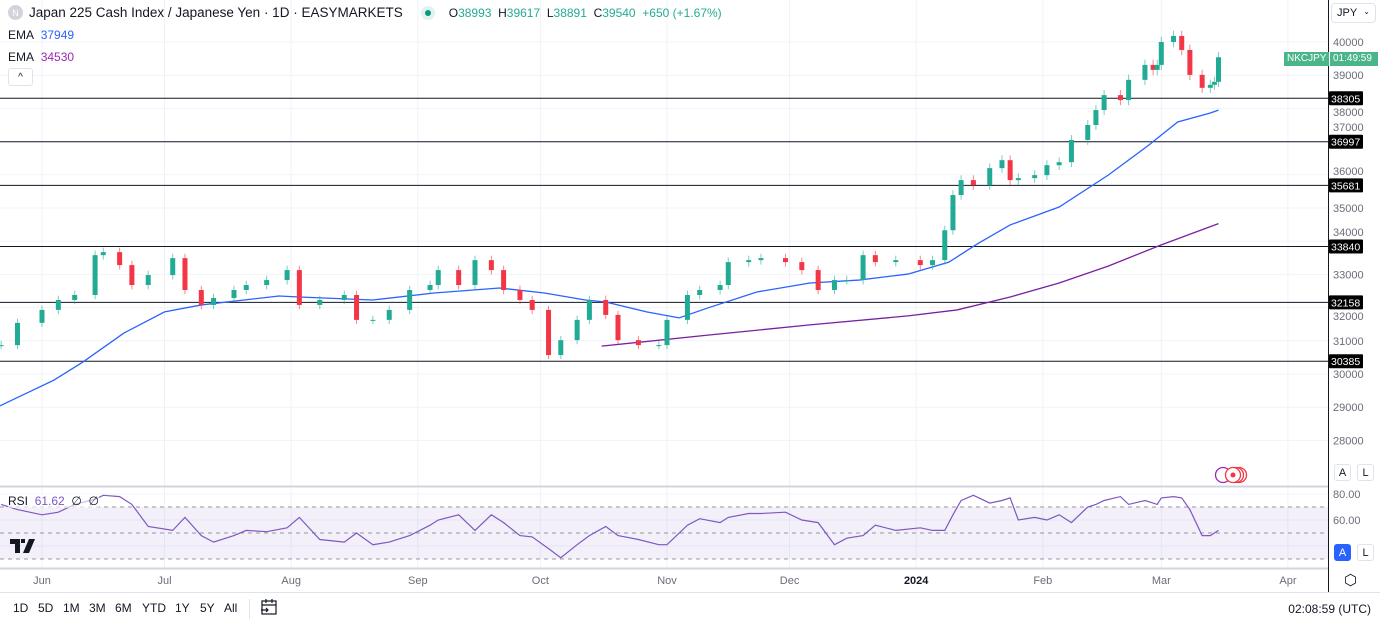 Image resolution: width=1380 pixels, height=627 pixels. Describe the element at coordinates (71, 608) in the screenshot. I see `range-1m: 1M` at that location.